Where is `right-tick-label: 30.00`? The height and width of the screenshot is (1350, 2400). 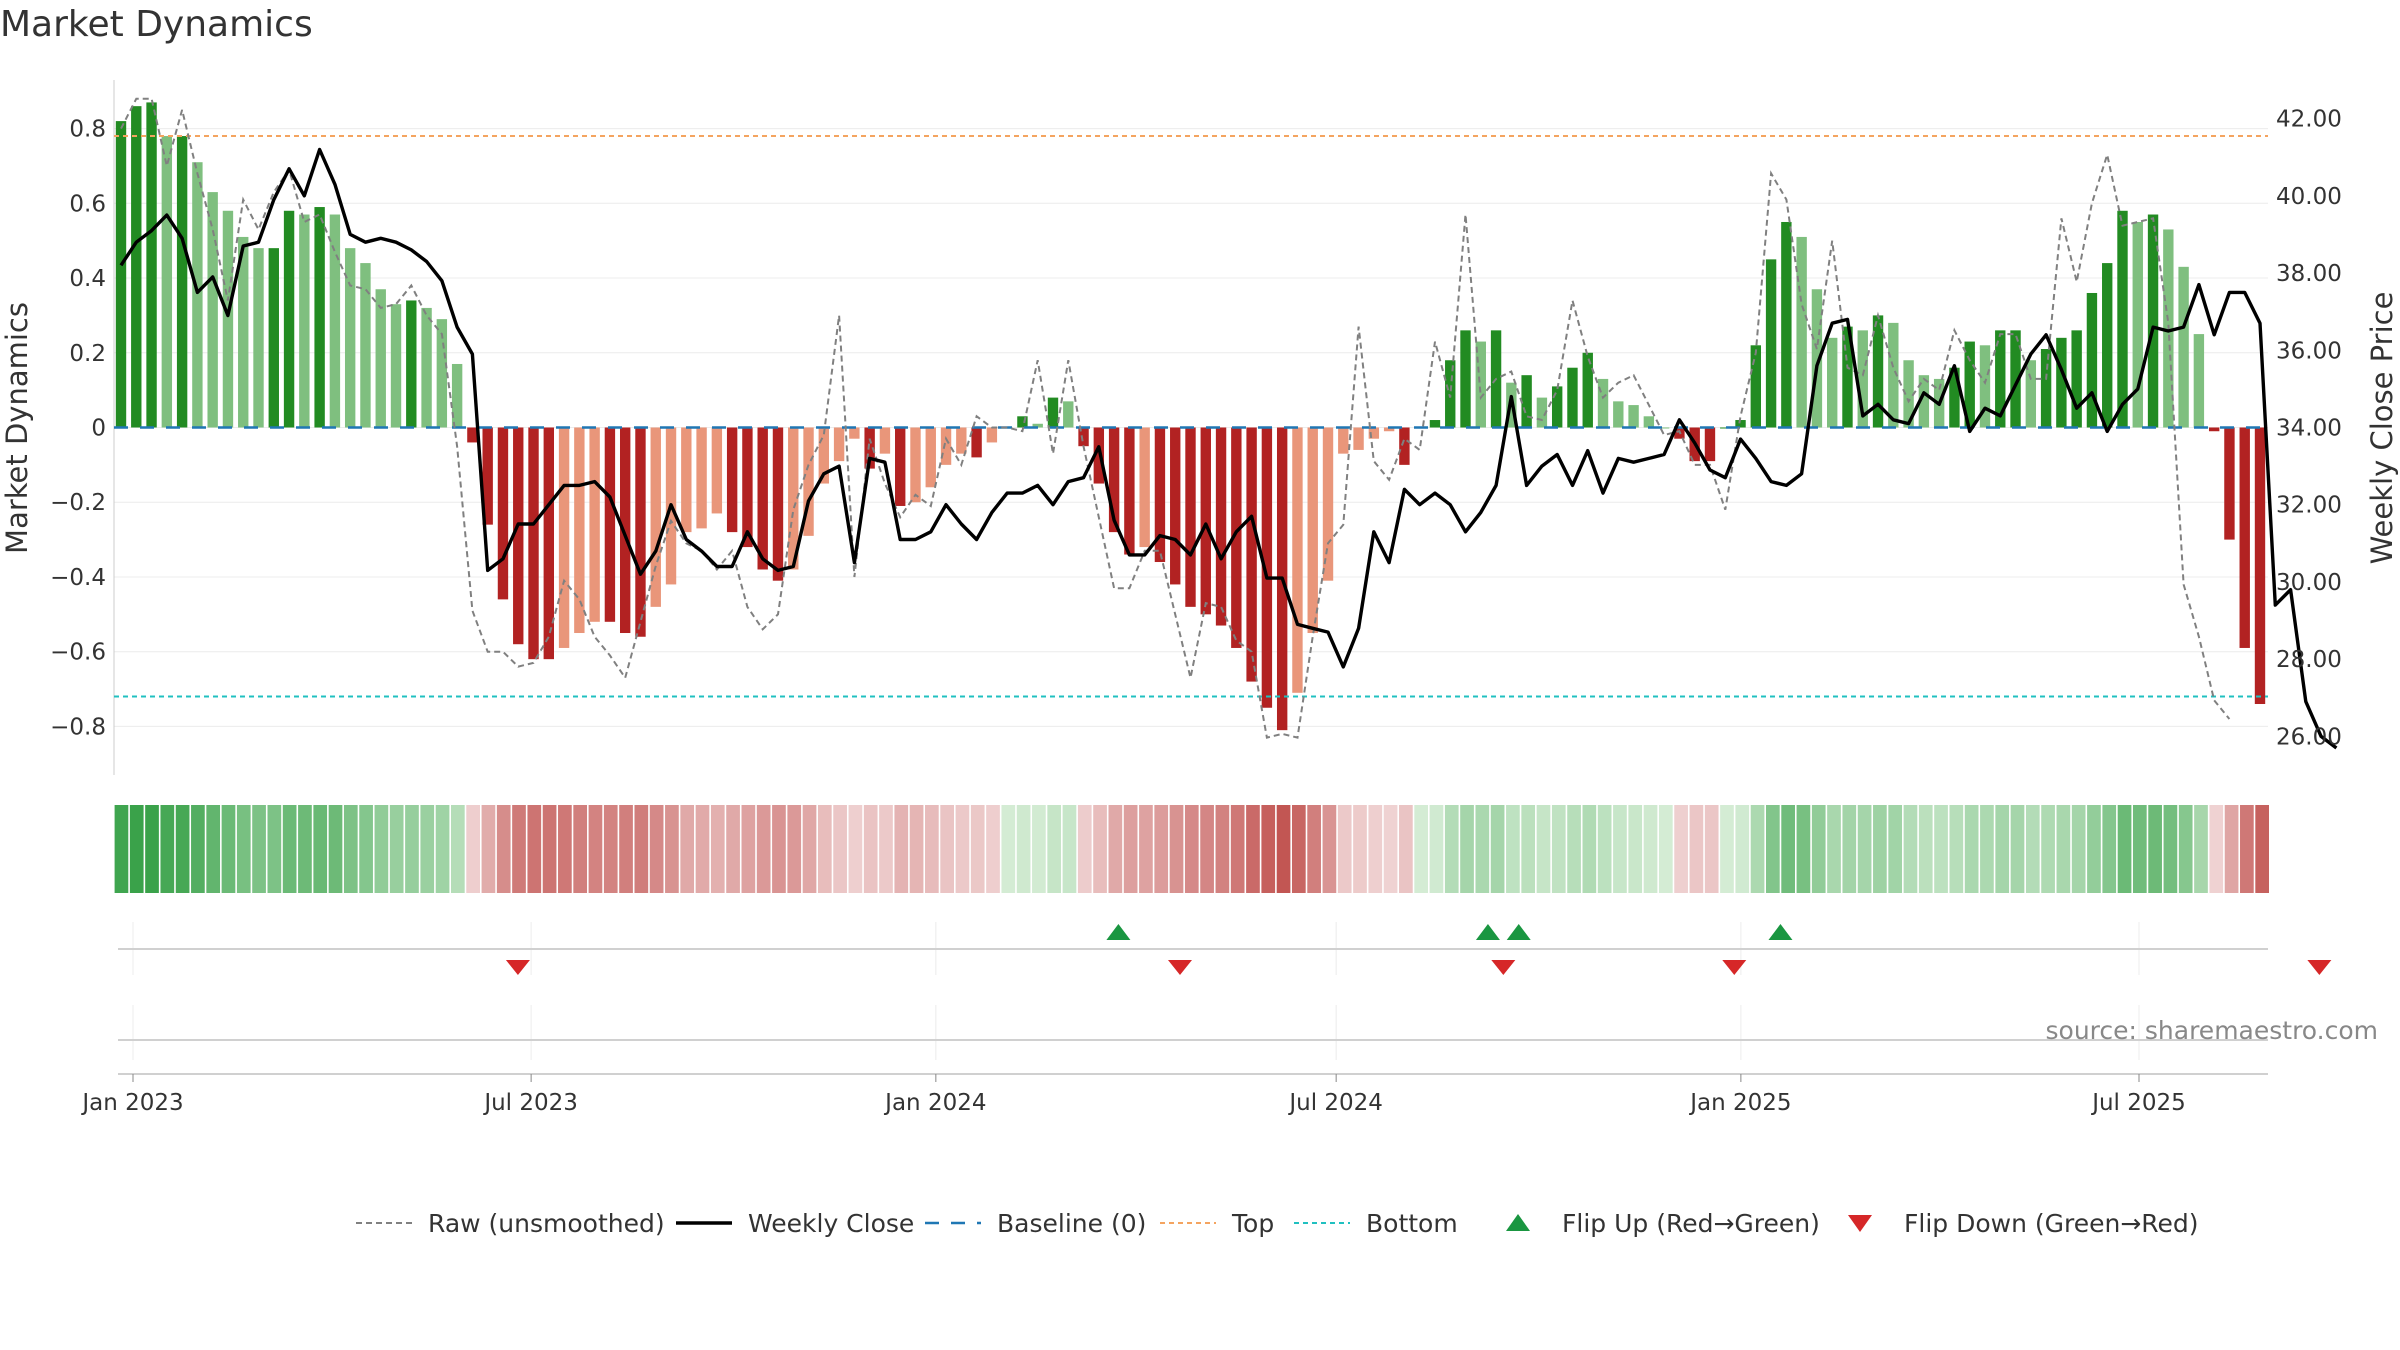
right-tick-label: 30.00 is located at coordinates (2309, 583).